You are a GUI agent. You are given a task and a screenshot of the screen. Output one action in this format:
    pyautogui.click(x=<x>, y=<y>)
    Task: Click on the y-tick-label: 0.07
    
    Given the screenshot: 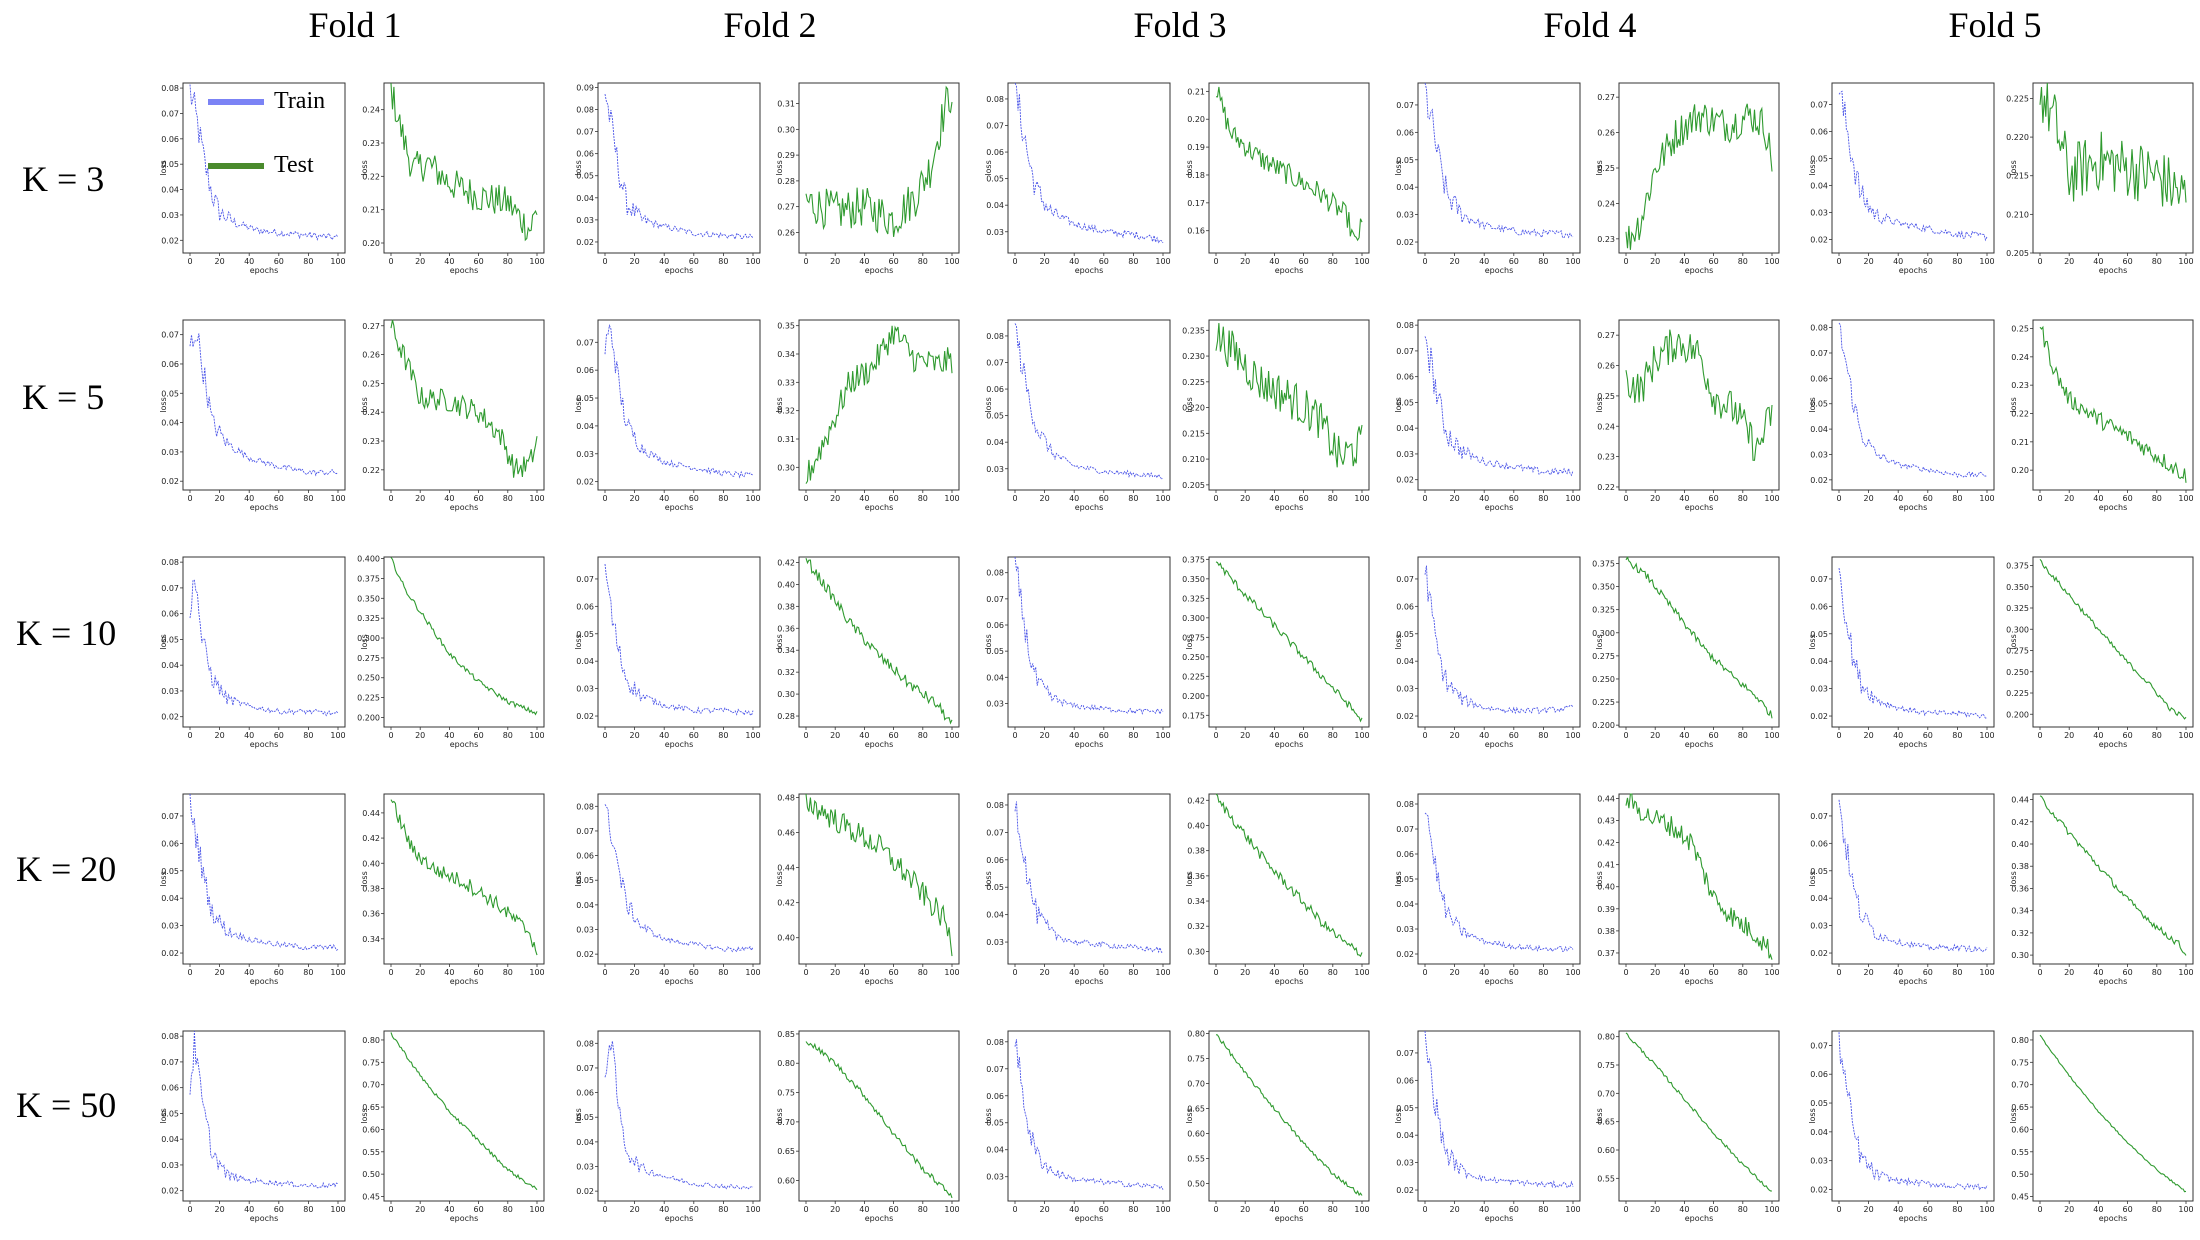 What is the action you would take?
    pyautogui.click(x=995, y=599)
    